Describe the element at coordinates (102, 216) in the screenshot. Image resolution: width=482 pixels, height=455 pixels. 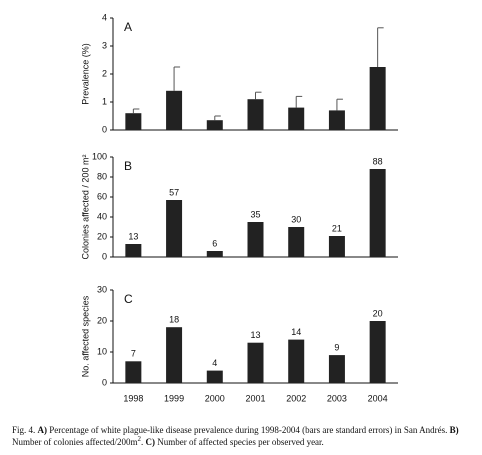
I see `y-tick-label: 40` at that location.